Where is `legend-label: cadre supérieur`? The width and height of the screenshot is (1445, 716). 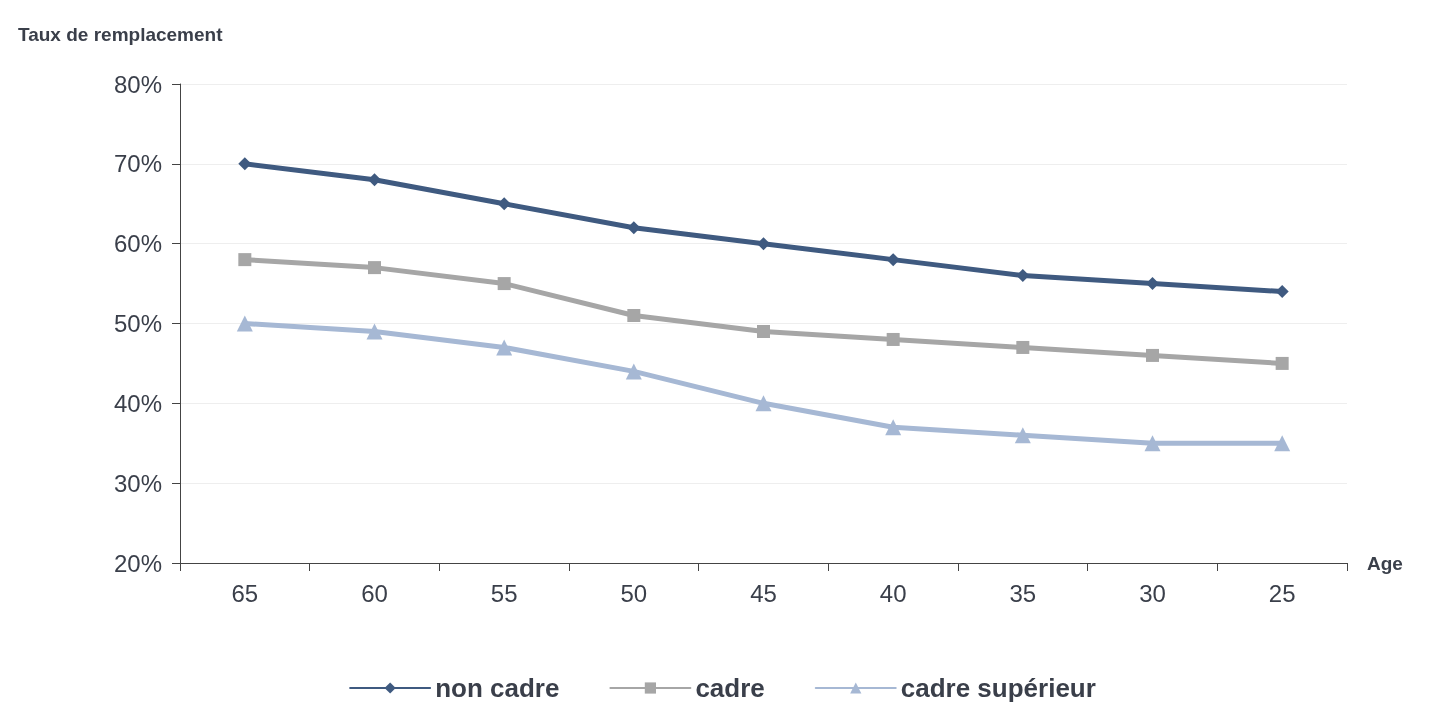
legend-label: cadre supérieur is located at coordinates (998, 688).